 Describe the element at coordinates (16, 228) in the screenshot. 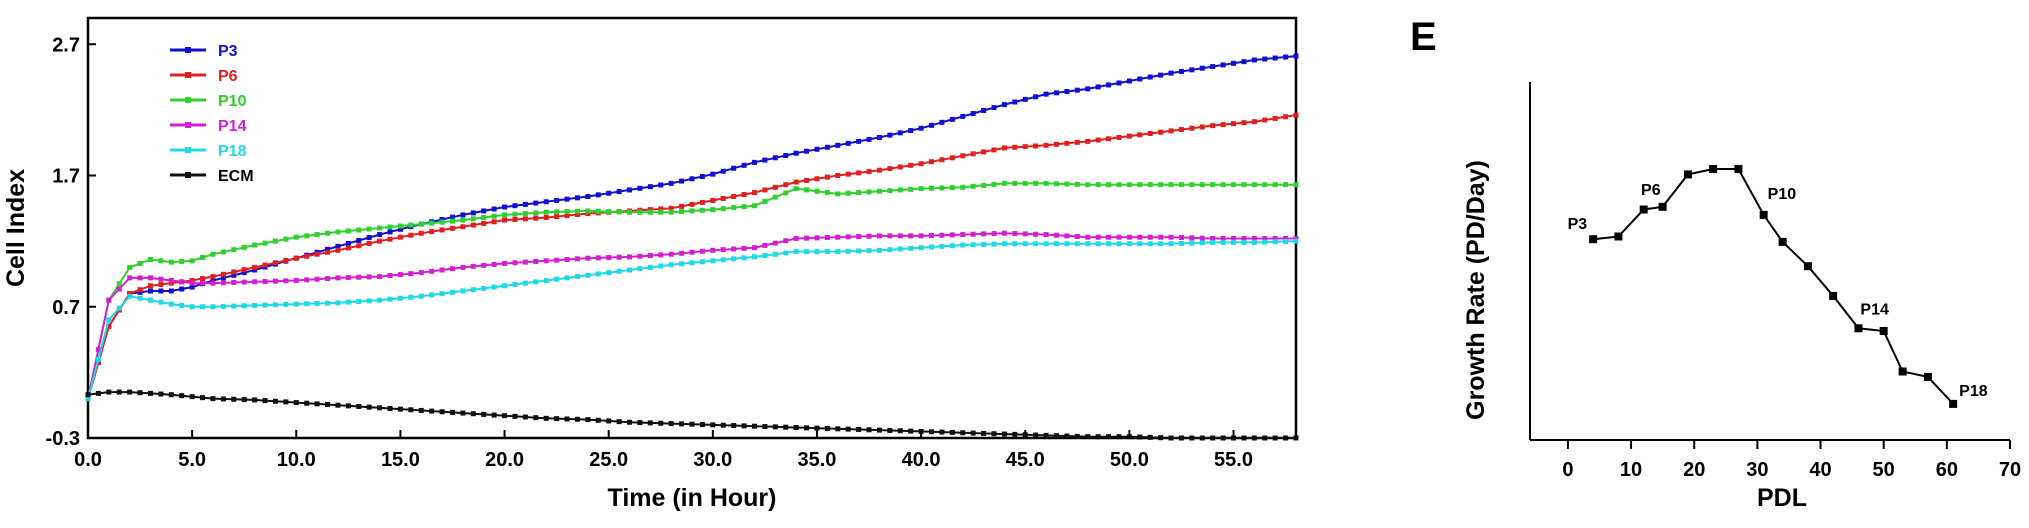

I see `left-y-axis-title: Cell Index` at that location.